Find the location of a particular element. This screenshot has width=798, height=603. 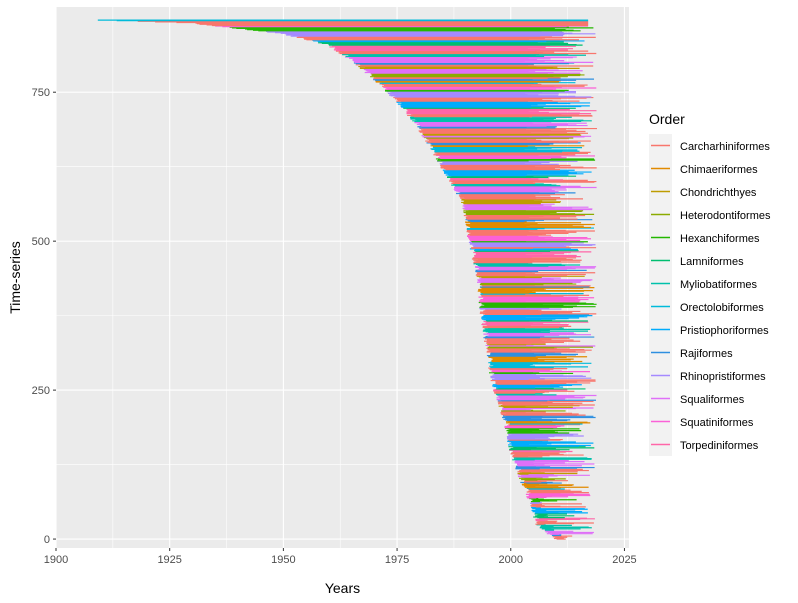

legend-entry-label: Orectolobiformes is located at coordinates (722, 308).